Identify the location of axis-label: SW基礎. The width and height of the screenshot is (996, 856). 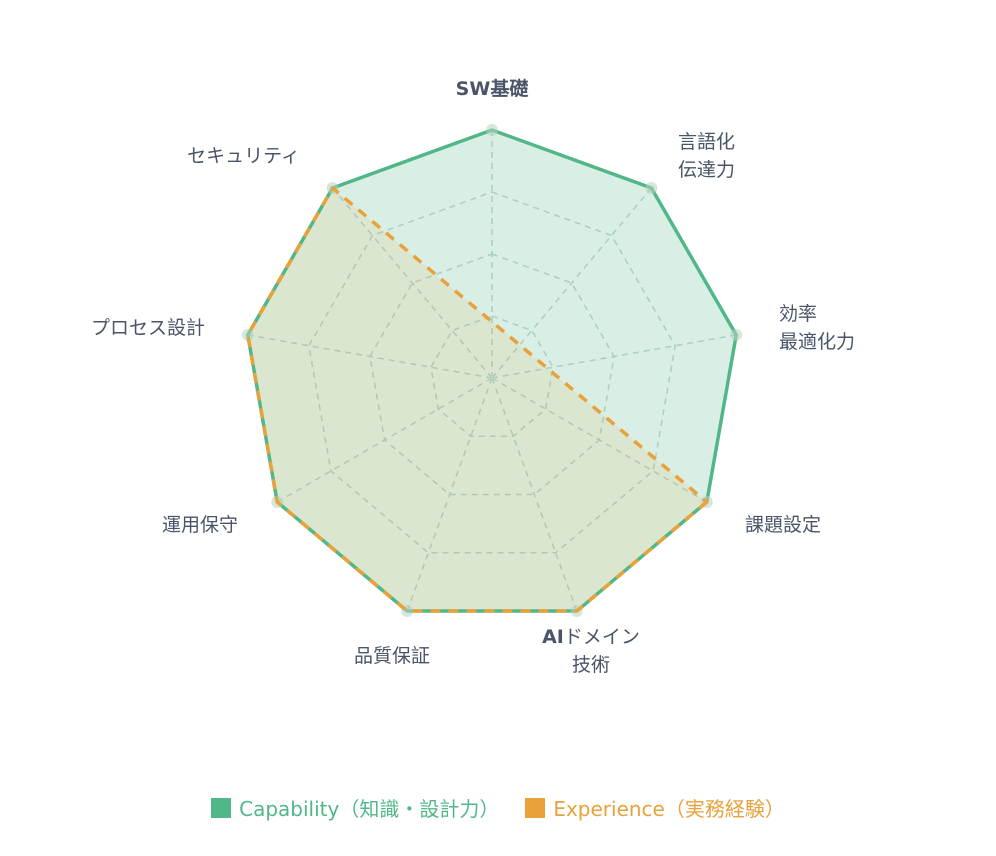
(492, 88).